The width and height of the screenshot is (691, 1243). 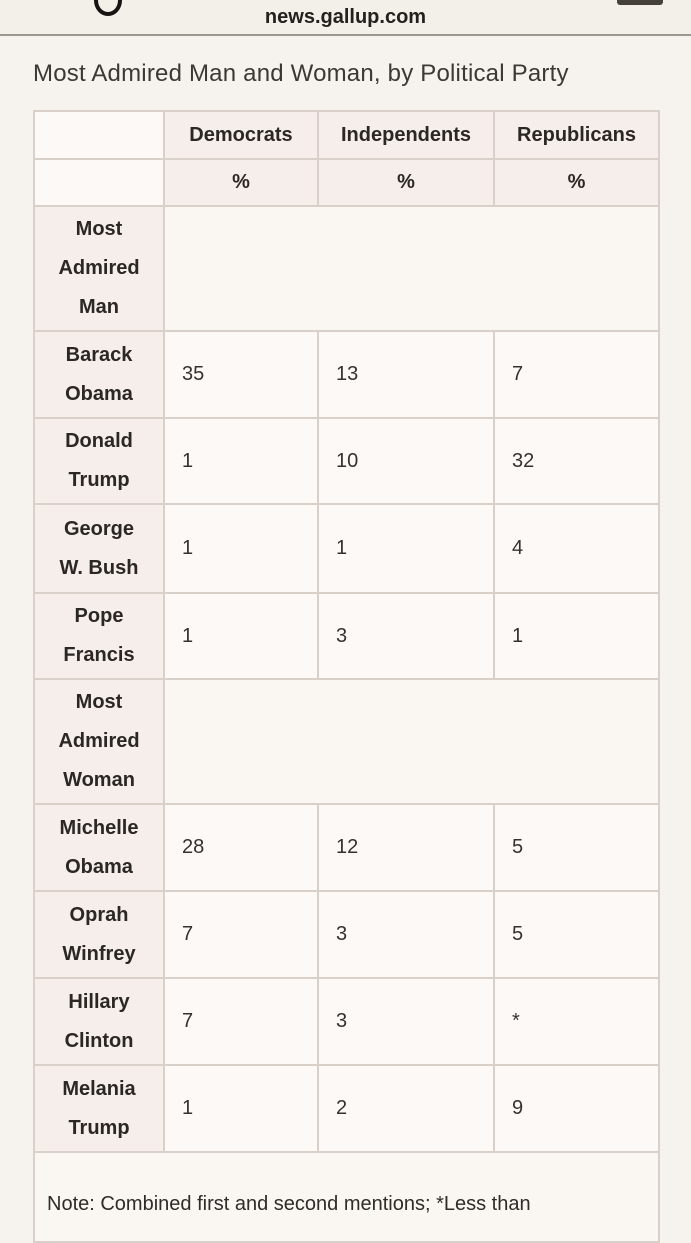 I want to click on col-header-democrats: Democrats, so click(x=241, y=135).